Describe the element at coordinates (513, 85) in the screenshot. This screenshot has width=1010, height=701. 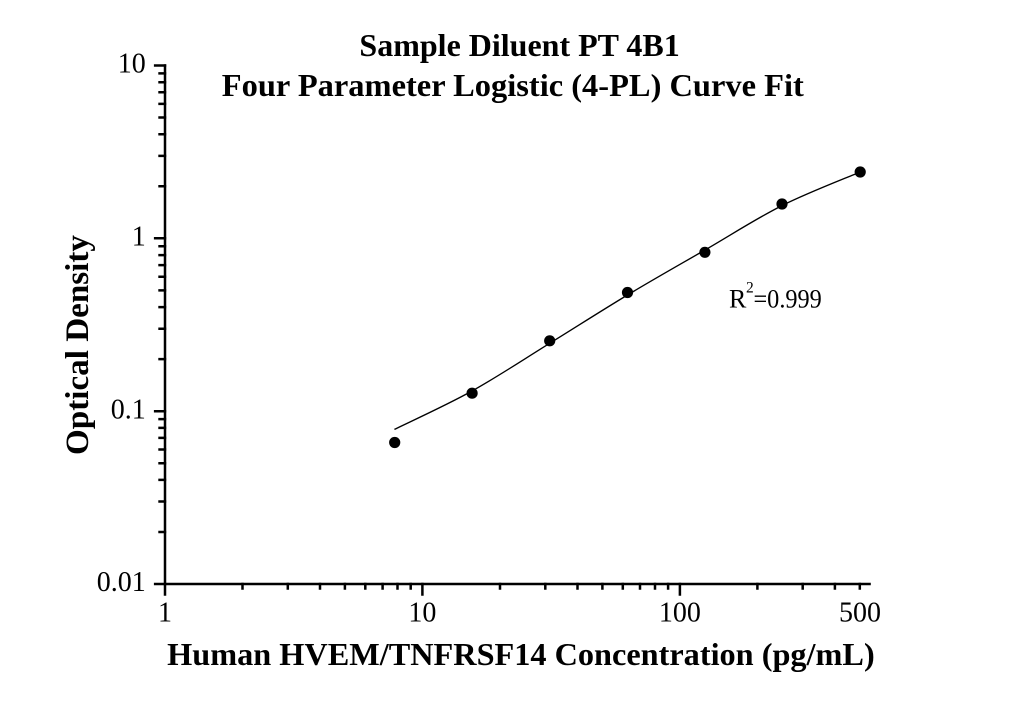
I see `svg-text:Four Parameter Logistic (4-PL): Four Parameter Logistic (4-PL) Curve Fit` at that location.